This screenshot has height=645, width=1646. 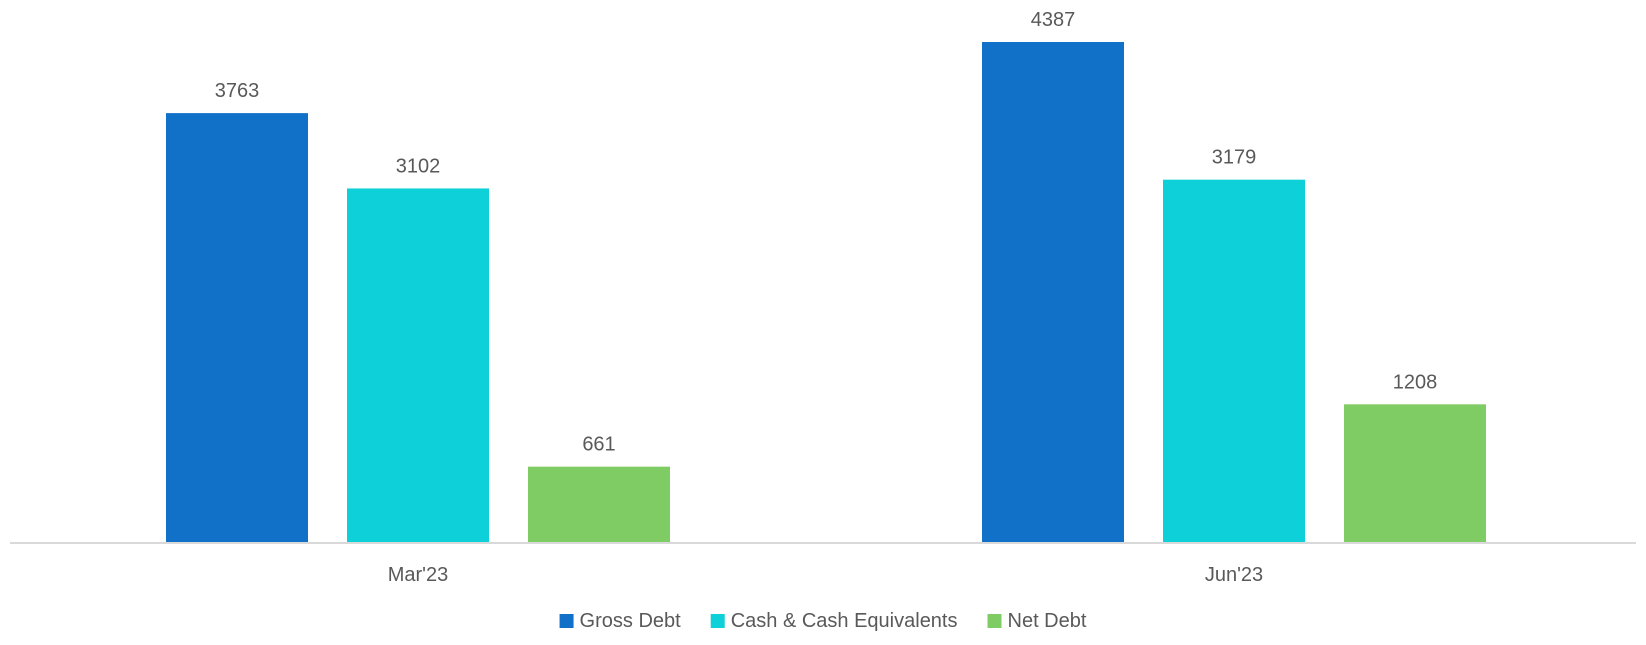 What do you see at coordinates (1053, 20) in the screenshot?
I see `data-label: 4387` at bounding box center [1053, 20].